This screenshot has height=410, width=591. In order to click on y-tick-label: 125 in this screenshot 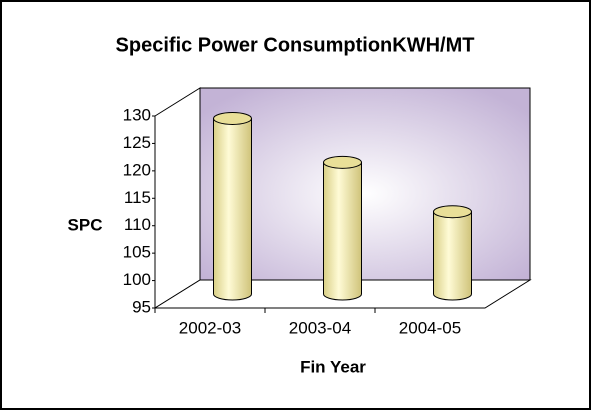, I will do `click(137, 142)`.